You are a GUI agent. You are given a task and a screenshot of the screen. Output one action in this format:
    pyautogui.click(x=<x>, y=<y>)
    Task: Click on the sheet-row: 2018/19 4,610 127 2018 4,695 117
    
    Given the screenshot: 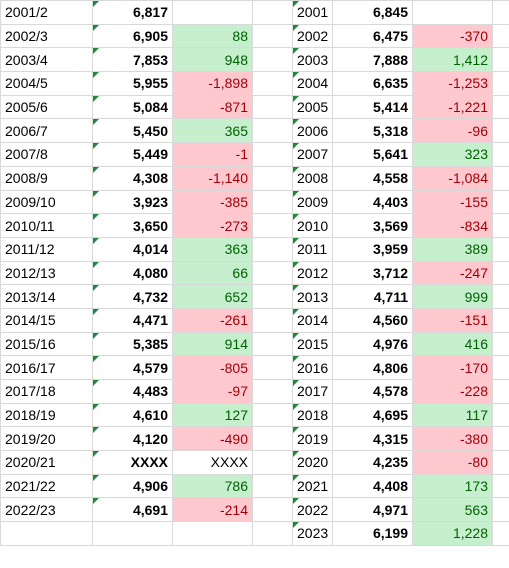 What is the action you would take?
    pyautogui.click(x=254, y=415)
    